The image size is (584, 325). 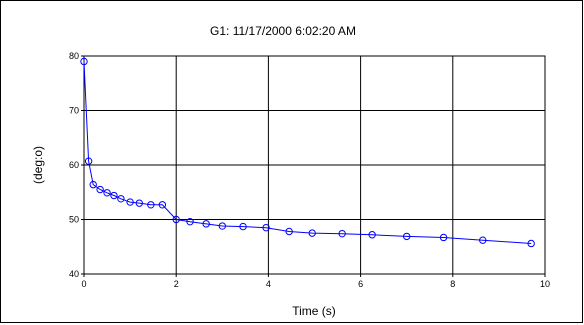 What do you see at coordinates (360, 284) in the screenshot?
I see `x-tick-label: 6` at bounding box center [360, 284].